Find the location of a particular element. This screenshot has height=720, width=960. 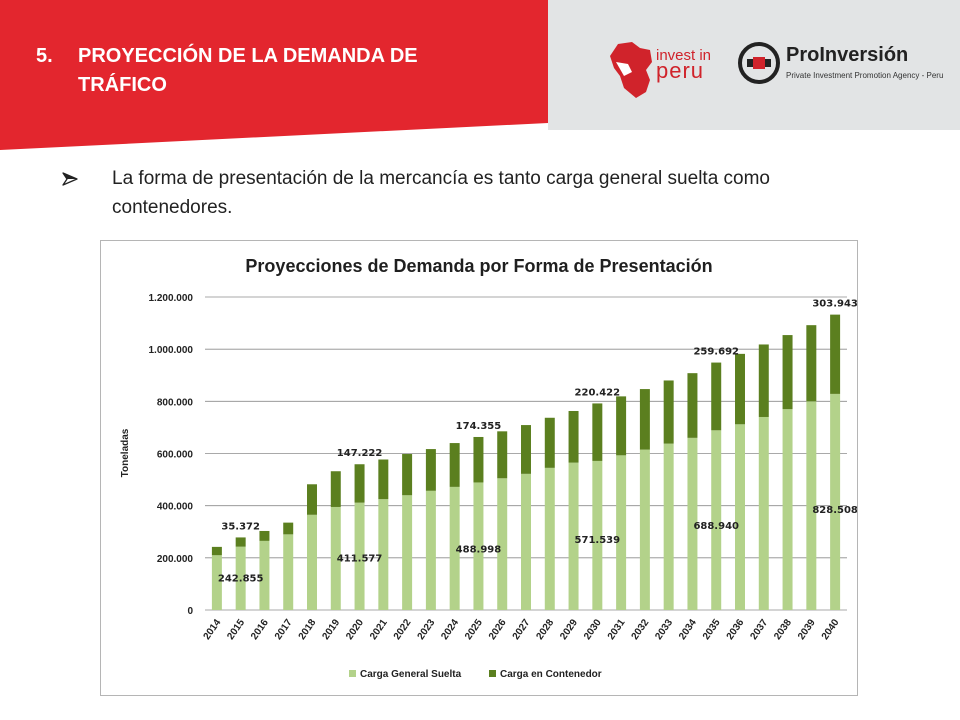

x-tick-label: 2018 is located at coordinates (308, 629).